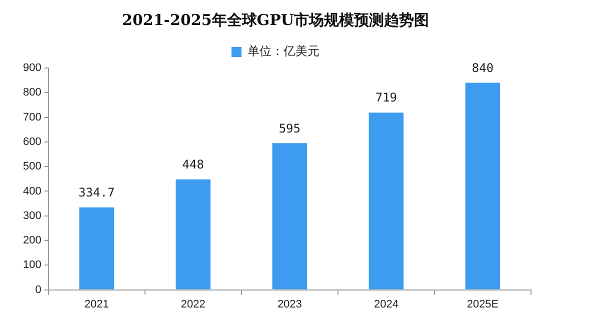 The height and width of the screenshot is (318, 589). Describe the element at coordinates (275, 19) in the screenshot. I see `chart-title: 2021-2025年全球GPU市场规模预测趋势图` at that location.